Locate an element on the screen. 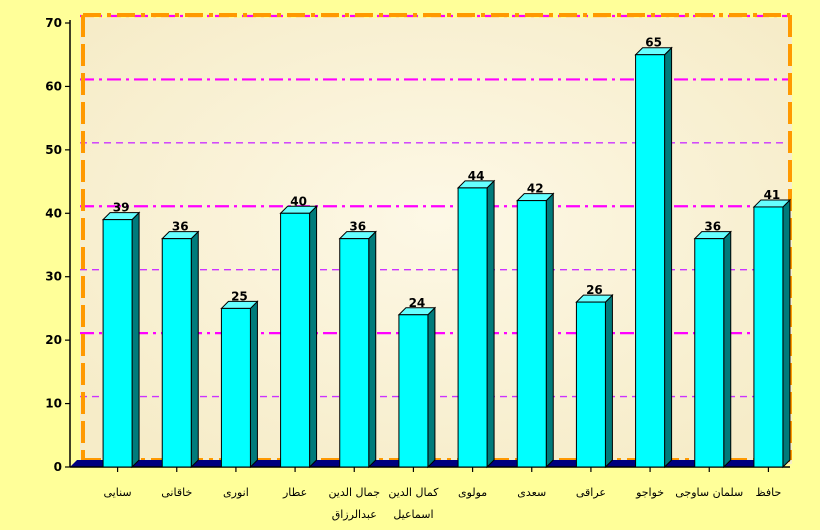 Image resolution: width=820 pixels, height=530 pixels. data-label: 26 is located at coordinates (594, 290).